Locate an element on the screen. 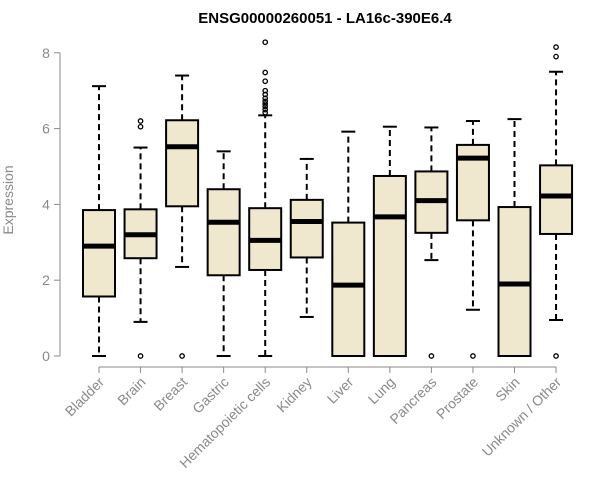  y-axis-label: Expression is located at coordinates (8, 199).